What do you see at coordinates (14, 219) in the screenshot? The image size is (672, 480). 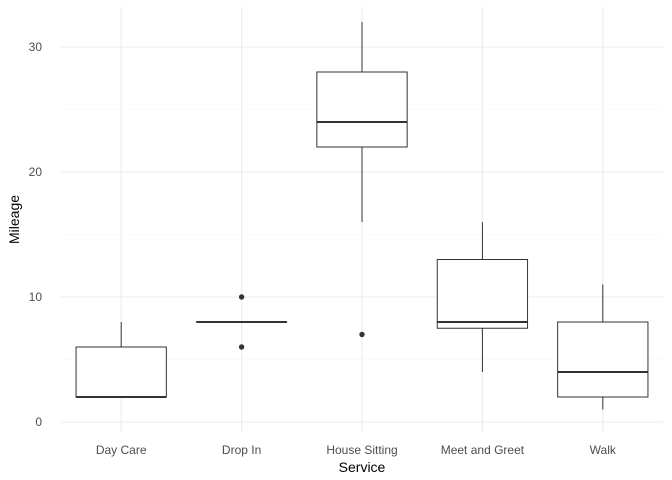 I see `y-axis-title: Mileage` at bounding box center [14, 219].